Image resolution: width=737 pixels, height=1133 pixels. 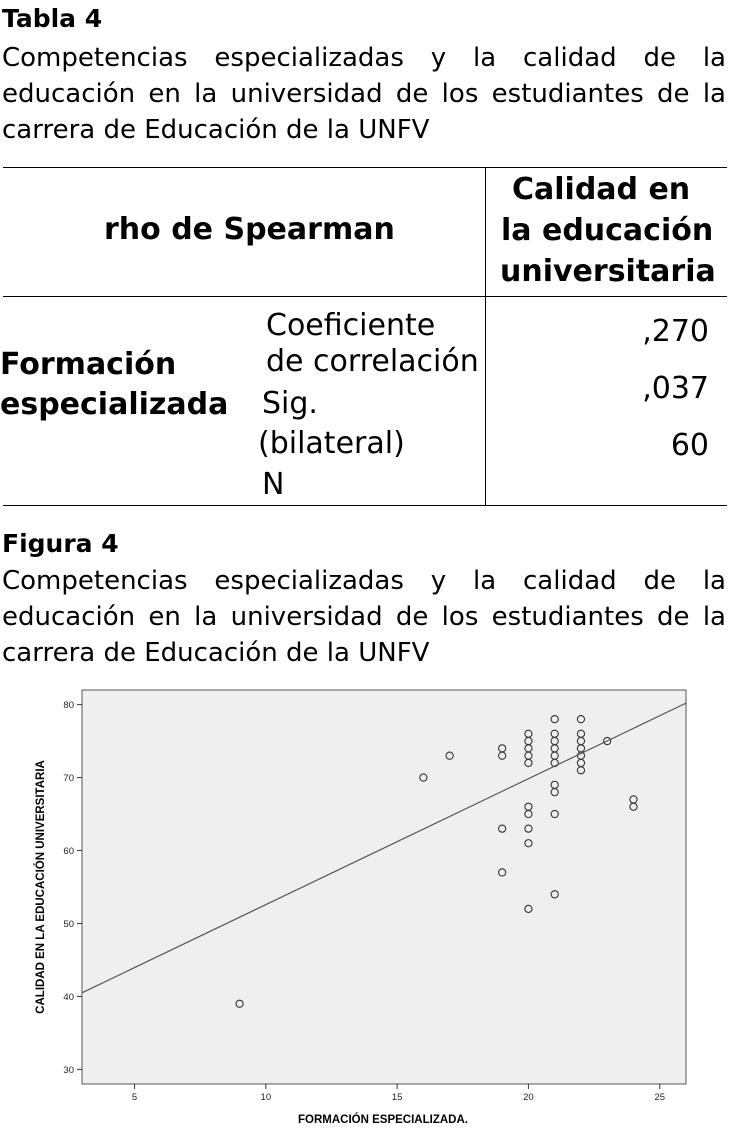 What do you see at coordinates (601, 189) in the screenshot?
I see `table-header-variable-line1: Calidad en` at bounding box center [601, 189].